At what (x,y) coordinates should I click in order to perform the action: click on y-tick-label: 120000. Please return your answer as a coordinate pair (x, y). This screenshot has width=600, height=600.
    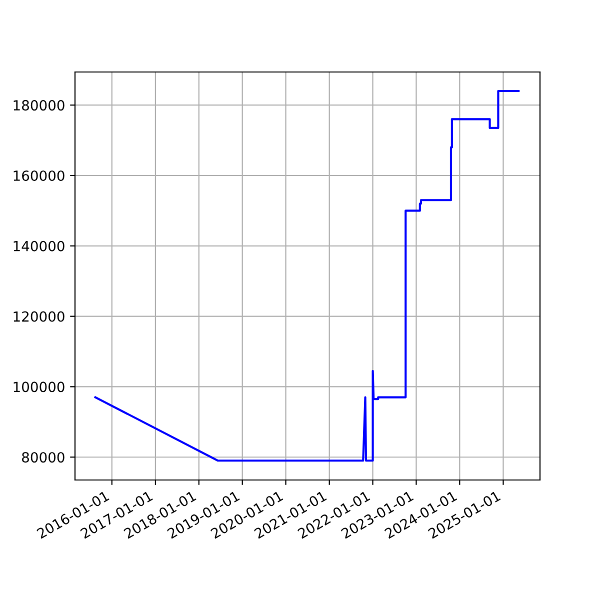
    Looking at the image, I should click on (39, 316).